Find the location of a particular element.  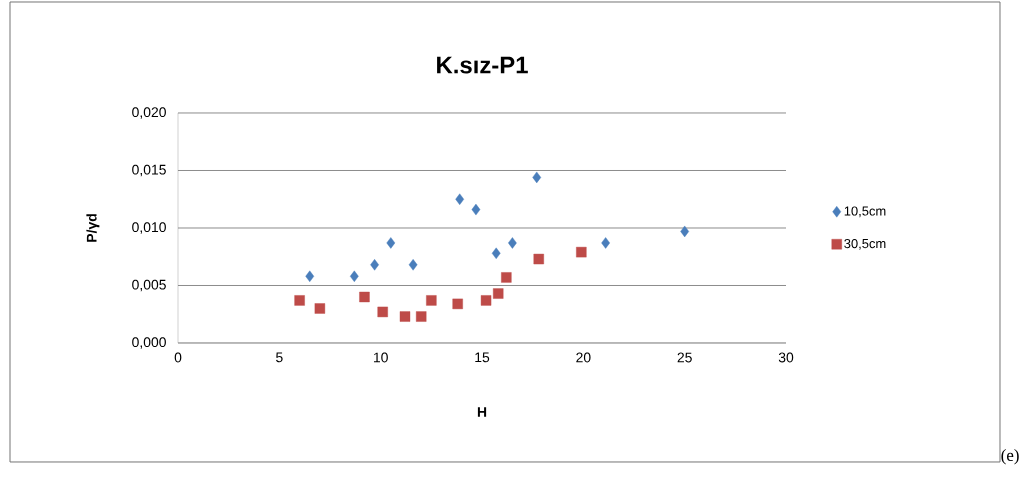

y-axis-title: P/γd is located at coordinates (93, 228).